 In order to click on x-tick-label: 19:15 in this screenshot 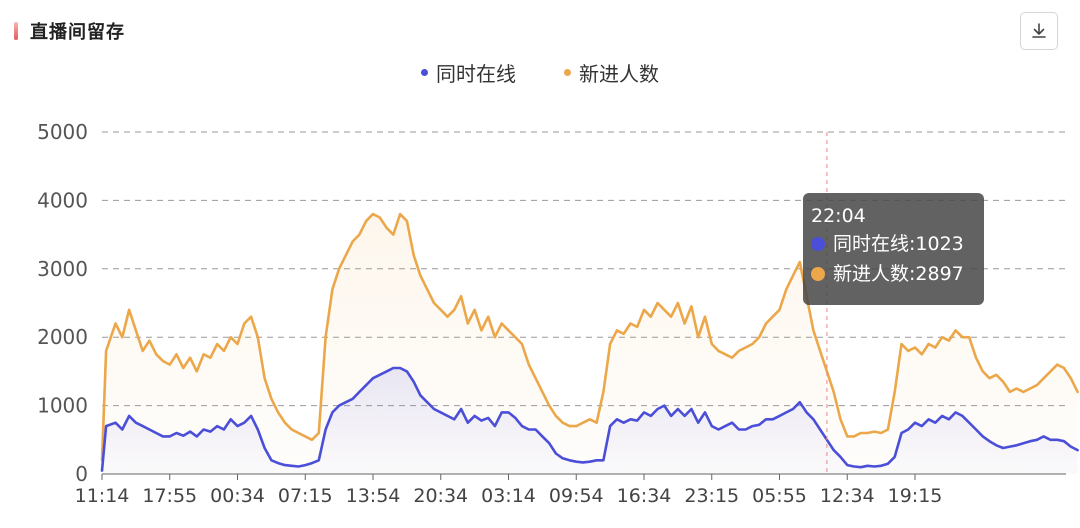, I will do `click(915, 496)`.